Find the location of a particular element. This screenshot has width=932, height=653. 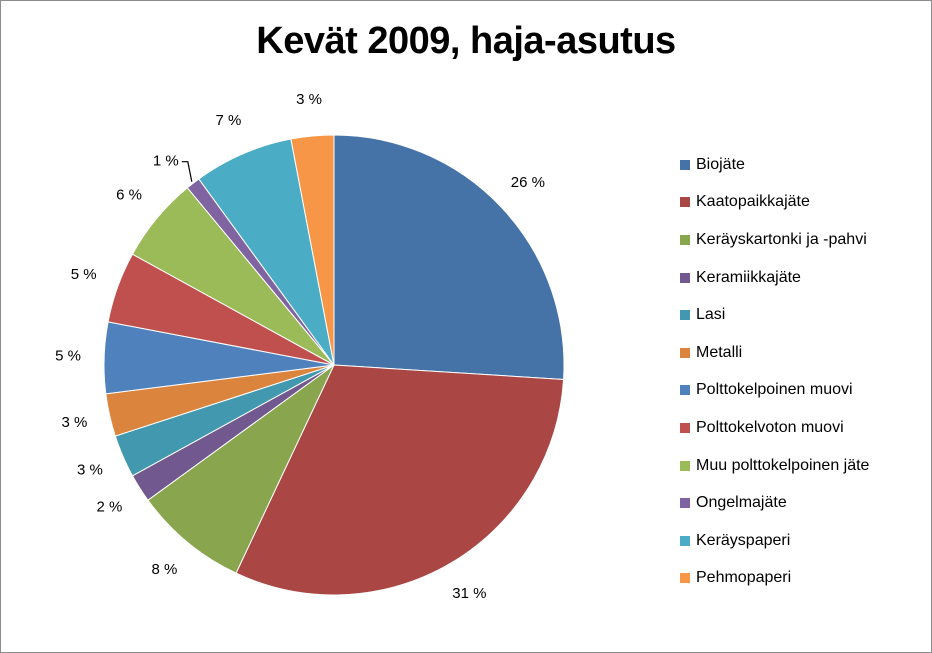

legend-label: Pehmopaperi is located at coordinates (744, 578).